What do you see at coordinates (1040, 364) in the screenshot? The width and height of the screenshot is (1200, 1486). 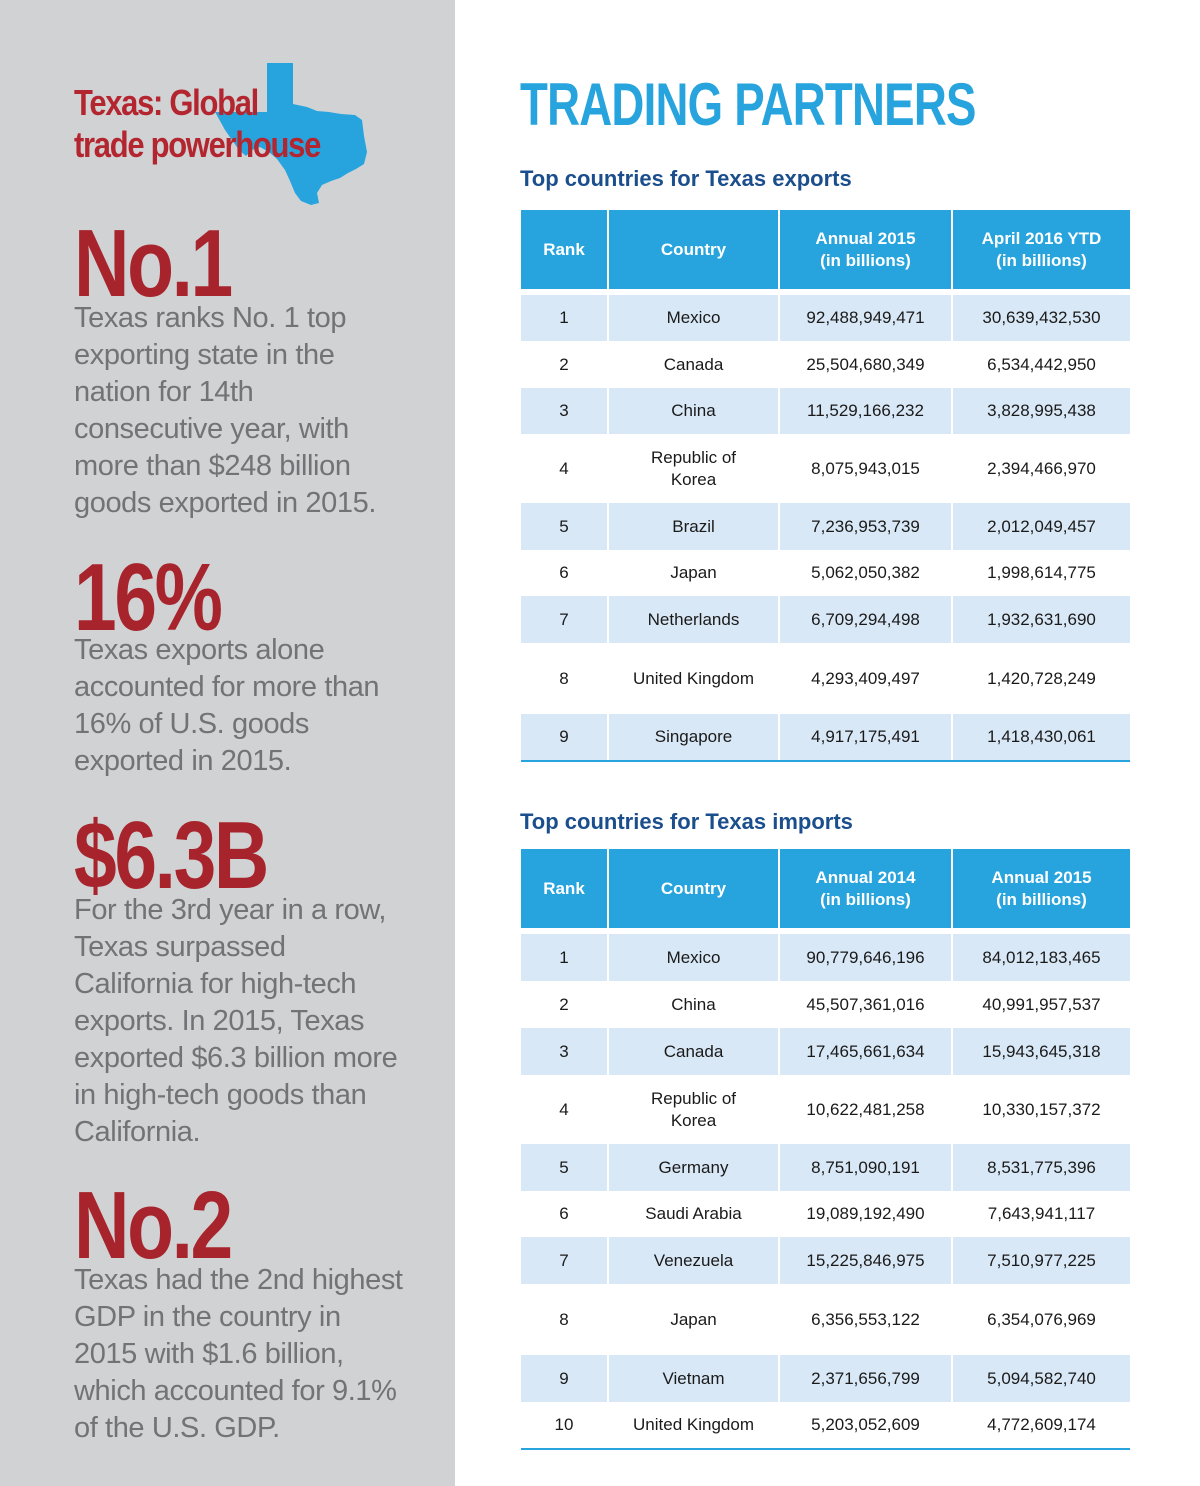 I see `exports-cell-value-b: 6,534,442,950` at bounding box center [1040, 364].